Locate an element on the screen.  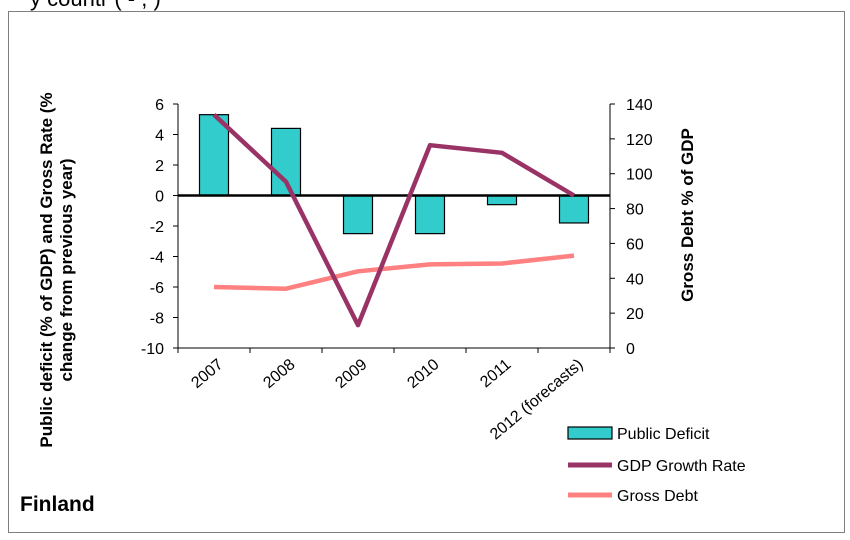
left-axis-tick-label: 6 is located at coordinates (159, 105).